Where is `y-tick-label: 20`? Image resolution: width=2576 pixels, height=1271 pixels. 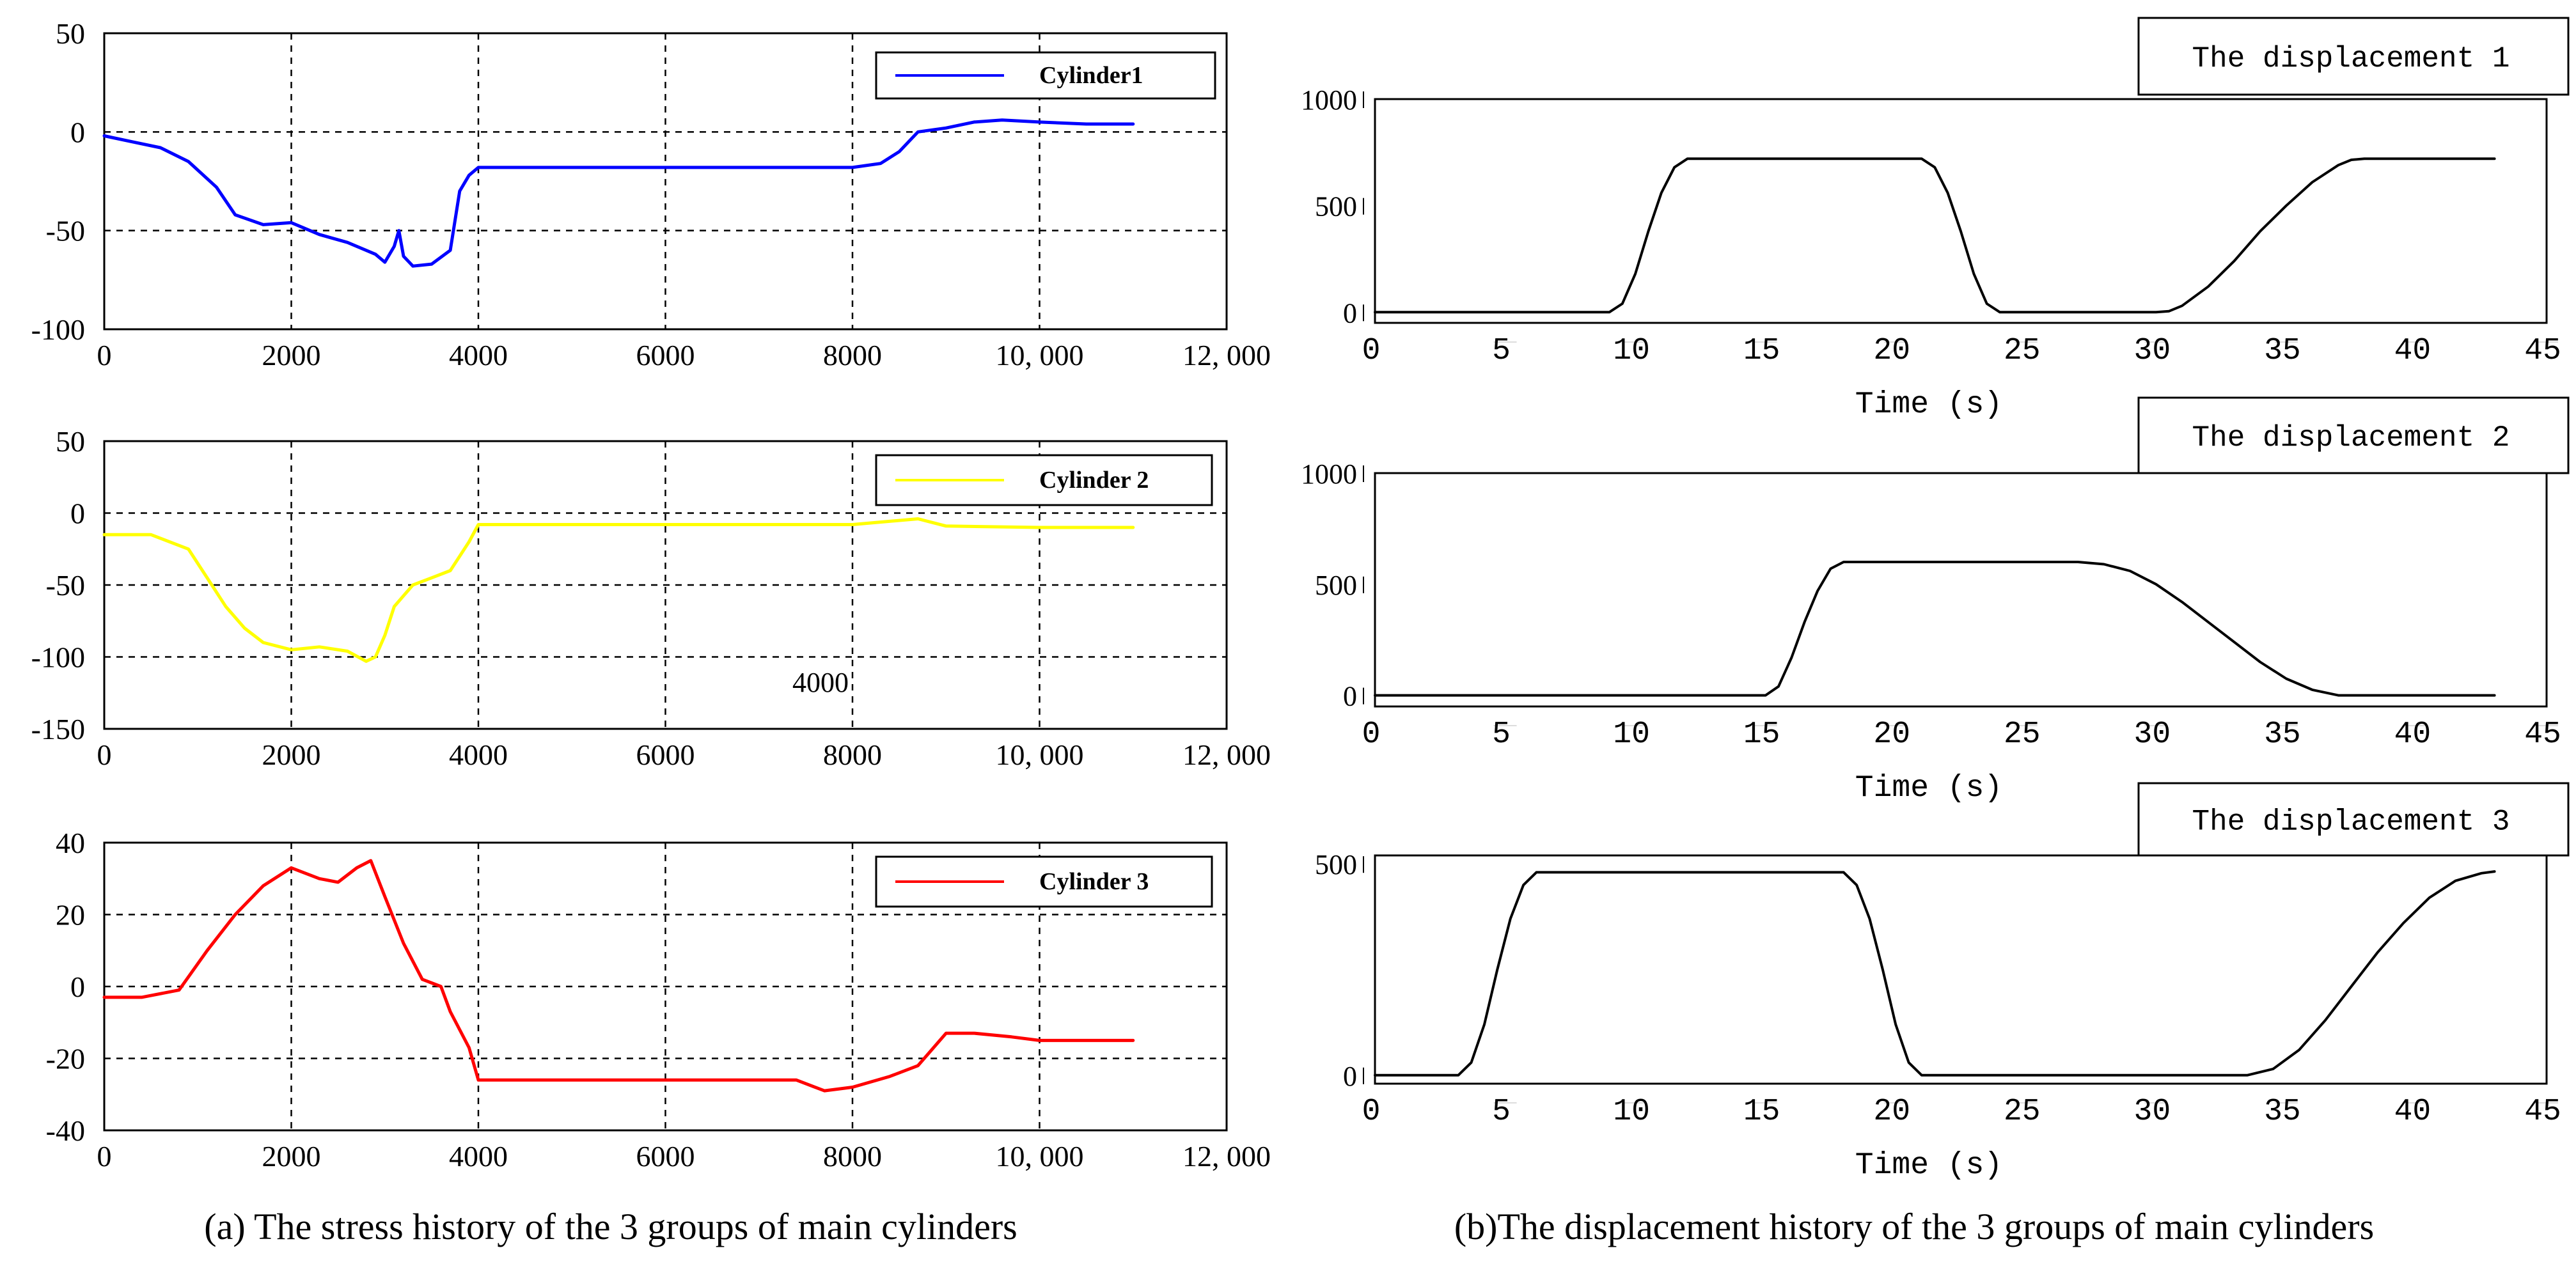
y-tick-label: 20 is located at coordinates (70, 916).